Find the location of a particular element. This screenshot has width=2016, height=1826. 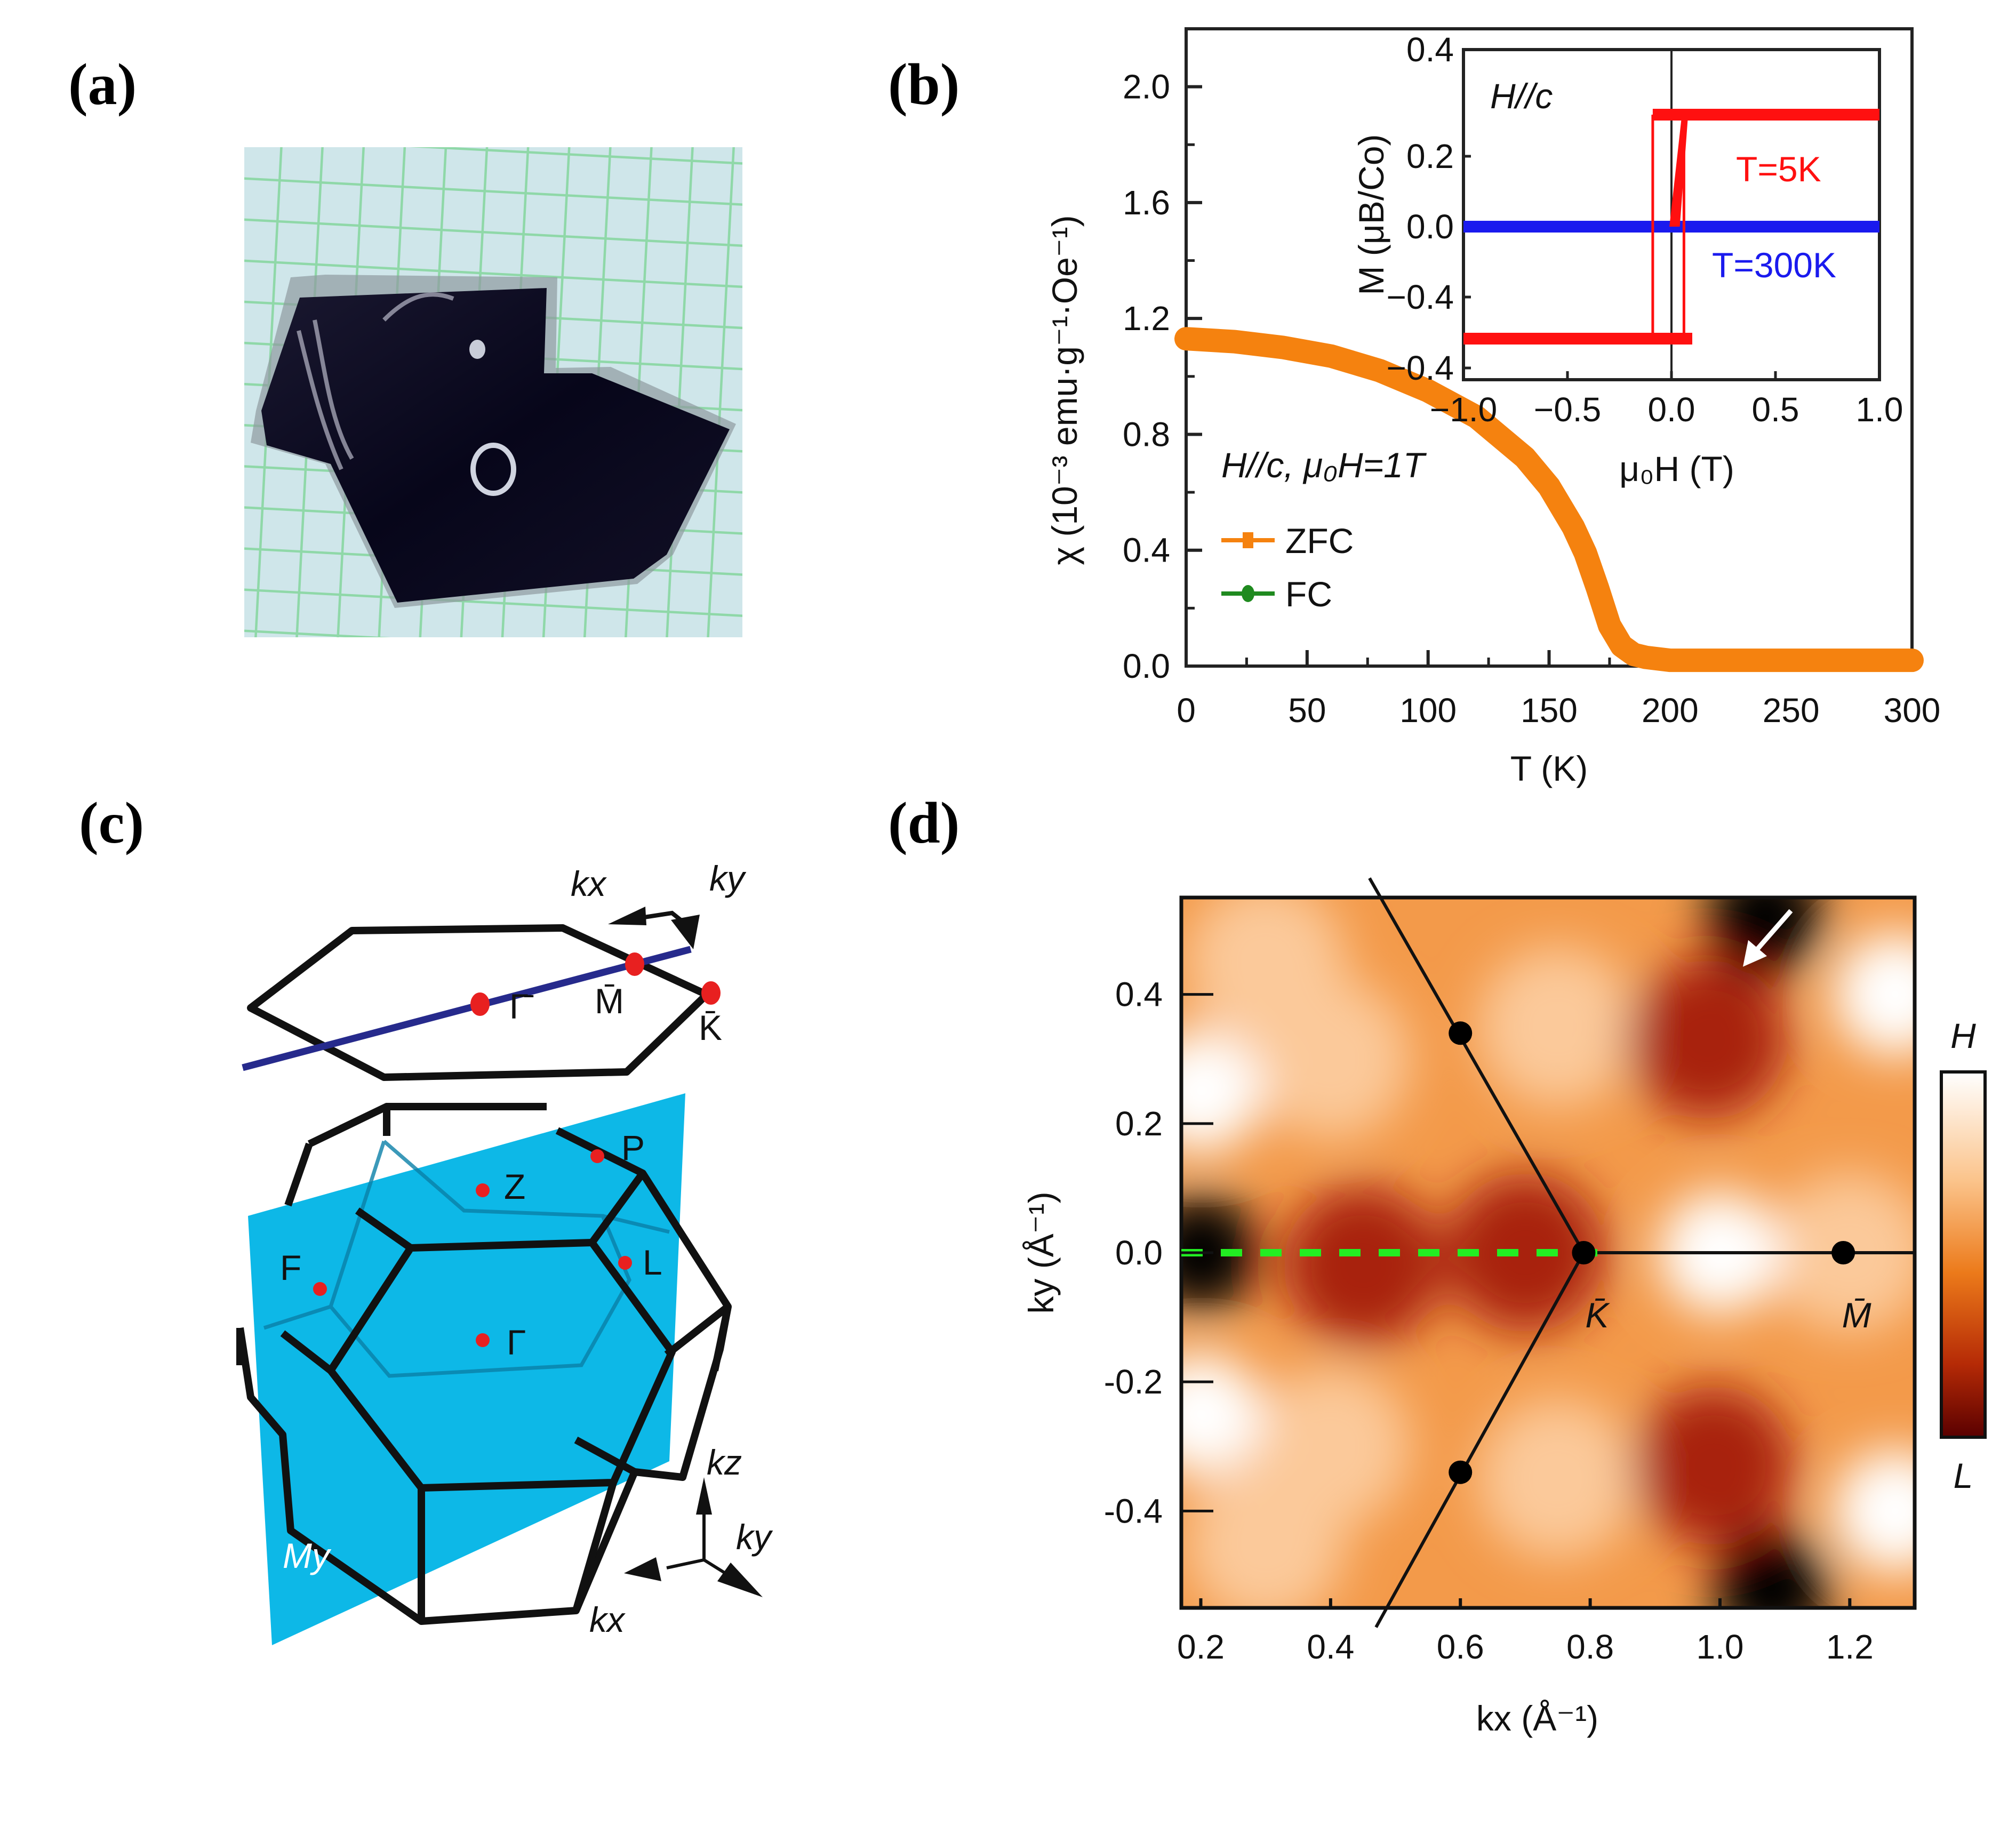

inset-x-tick-label: 1.0 is located at coordinates (1879, 409).